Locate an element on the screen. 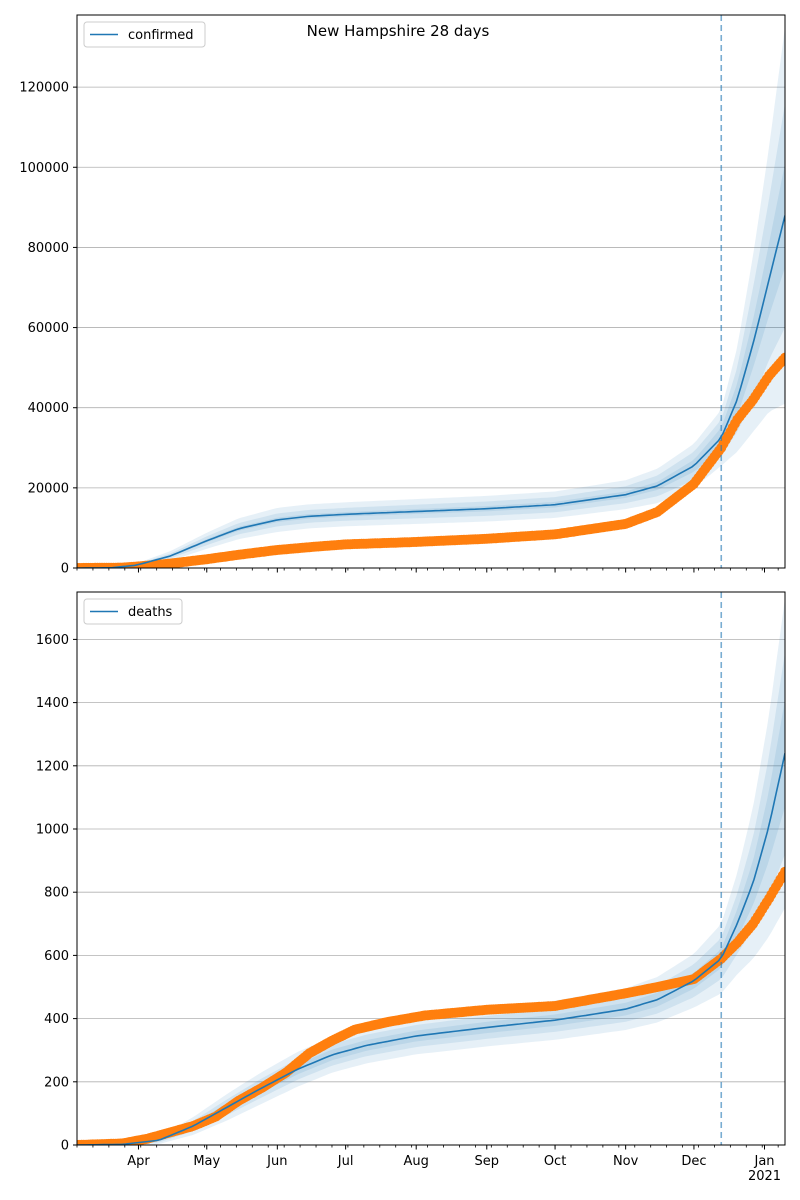  x-tick-label: Sep is located at coordinates (487, 1161).